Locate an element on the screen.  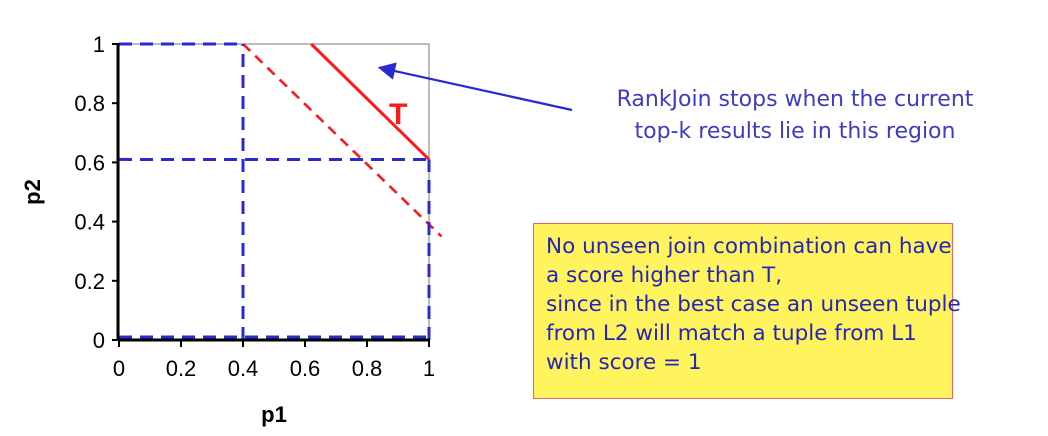
threshold-line is located at coordinates (370, 101).